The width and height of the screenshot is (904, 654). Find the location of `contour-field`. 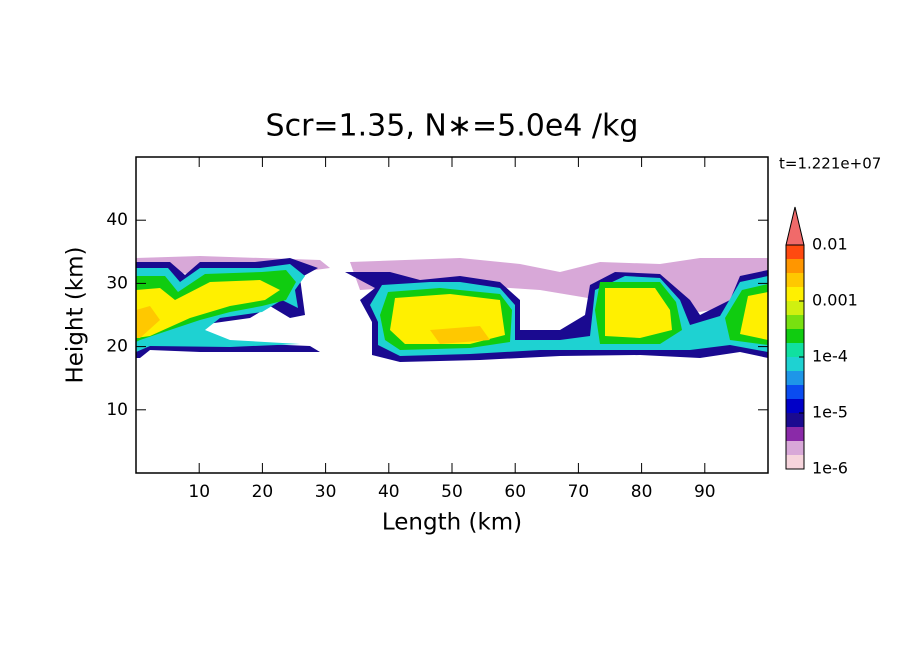

contour-field is located at coordinates (452, 309).